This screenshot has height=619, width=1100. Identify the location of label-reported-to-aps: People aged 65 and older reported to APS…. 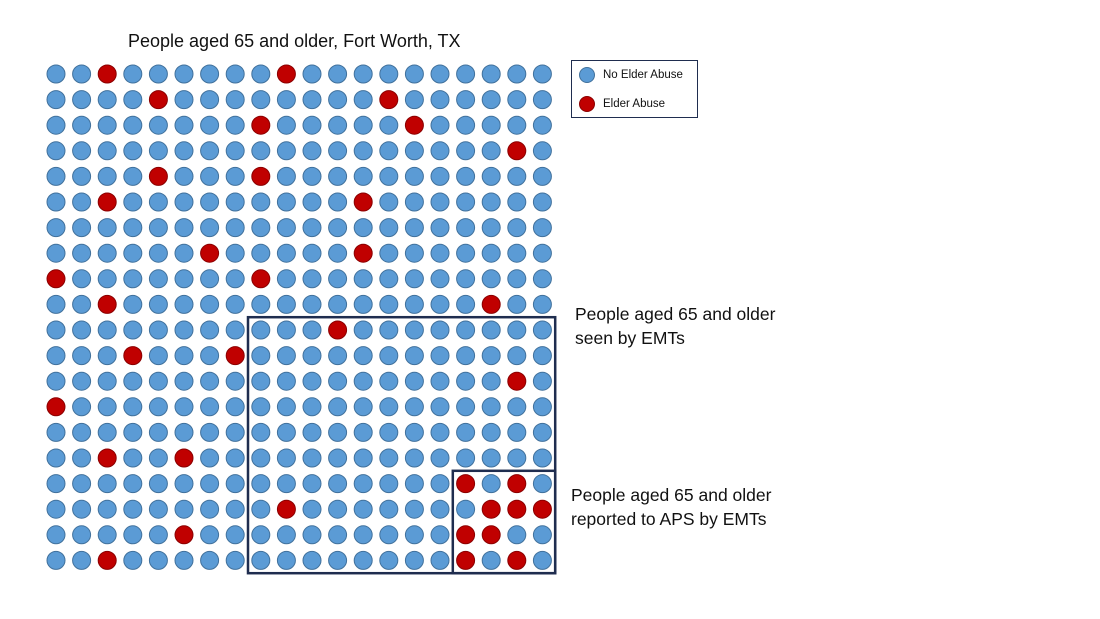
(671, 507).